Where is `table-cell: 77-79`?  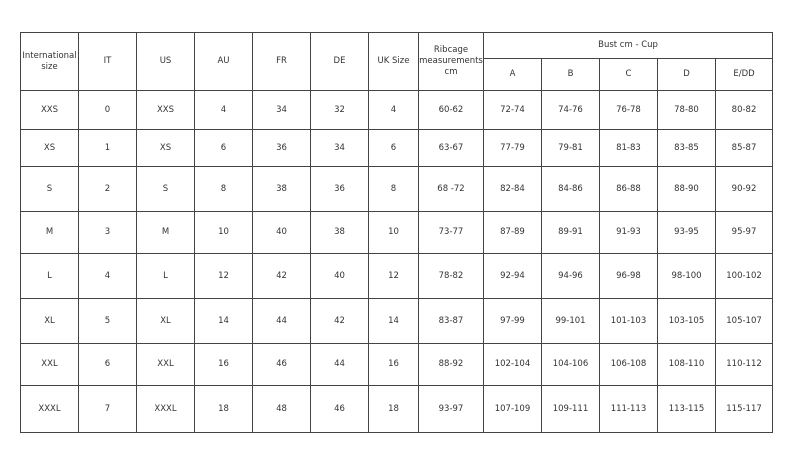
table-cell: 77-79 is located at coordinates (512, 148).